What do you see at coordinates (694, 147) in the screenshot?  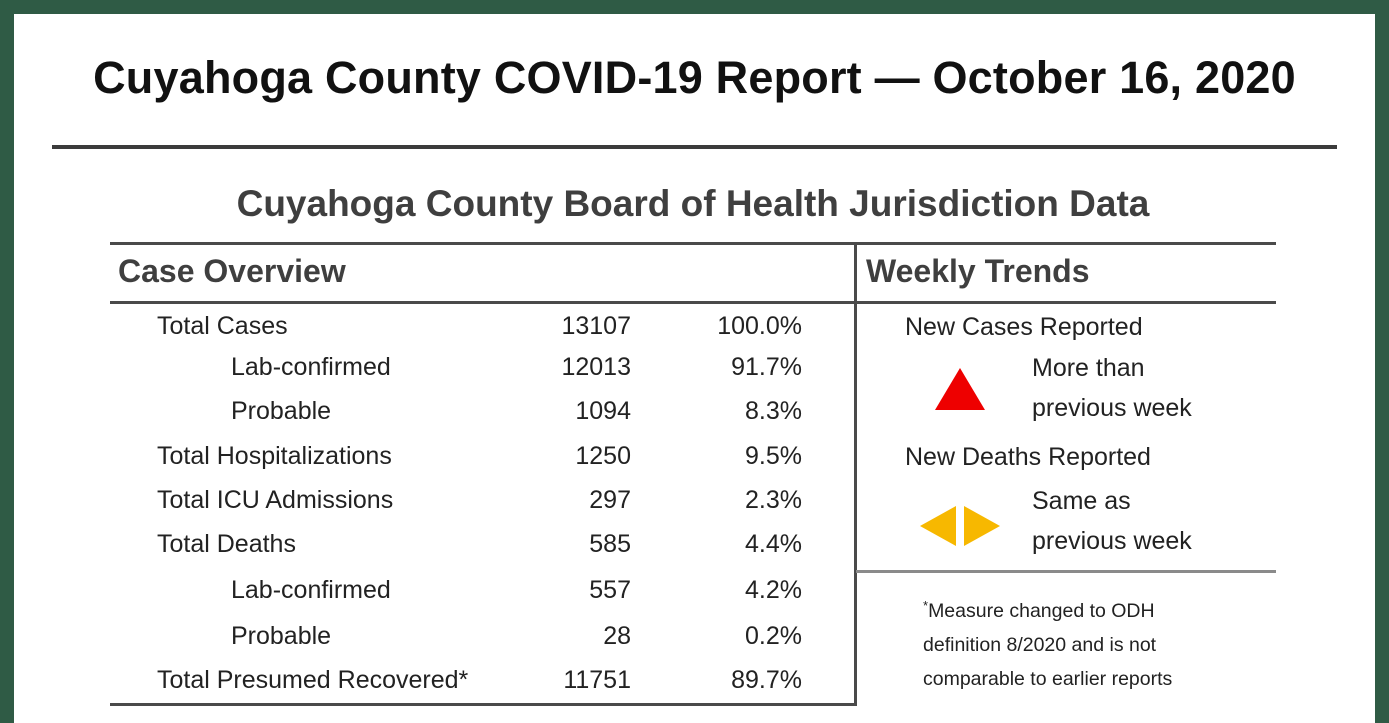 I see `title-divider` at bounding box center [694, 147].